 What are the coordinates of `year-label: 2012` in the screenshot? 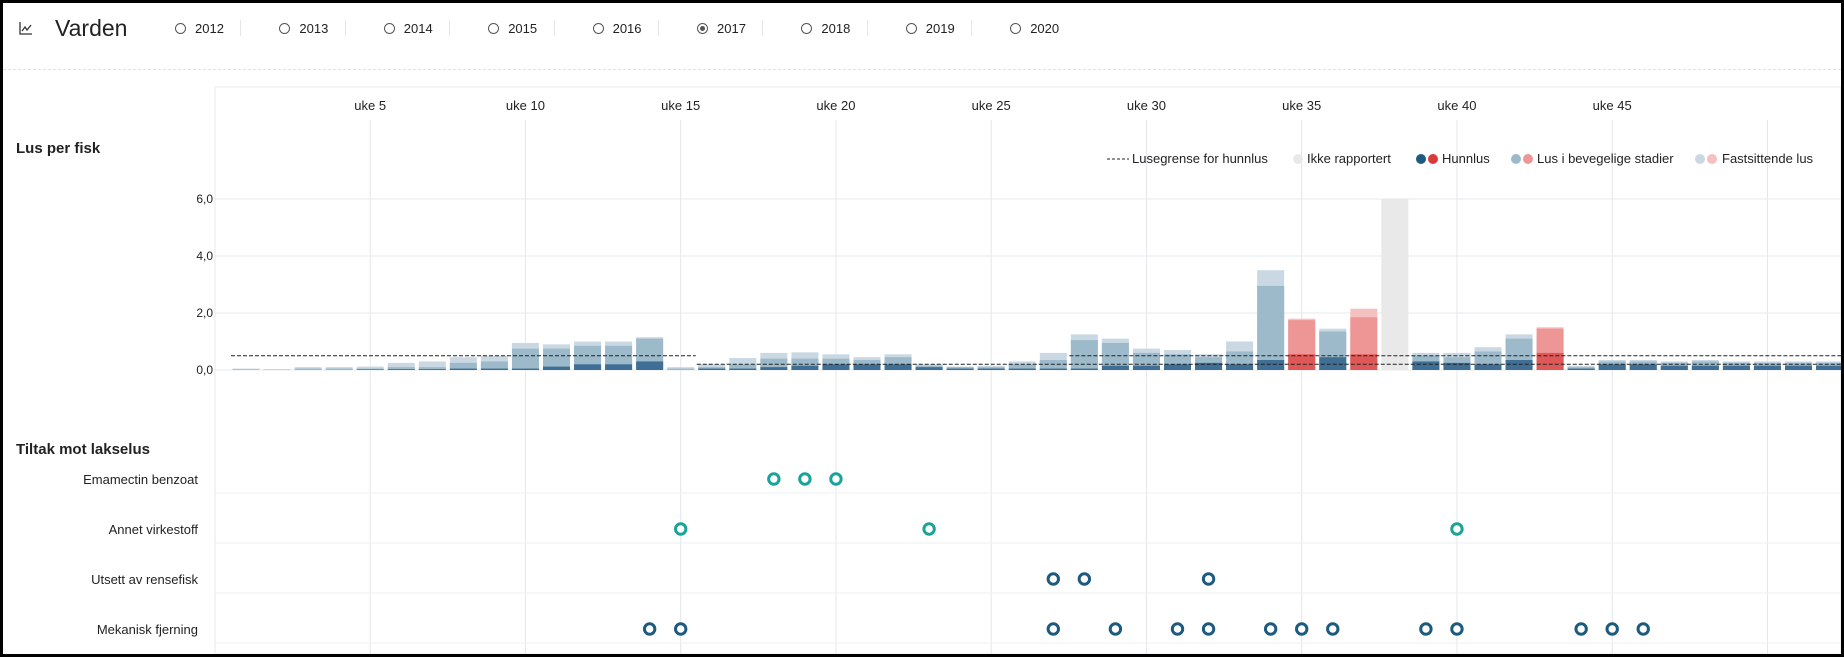 It's located at (209, 28).